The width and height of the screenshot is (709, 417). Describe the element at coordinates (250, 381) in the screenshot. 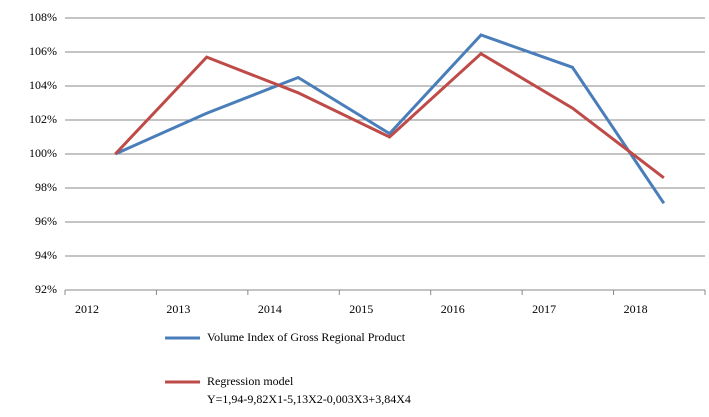

I see `legend-label: Regression model` at that location.